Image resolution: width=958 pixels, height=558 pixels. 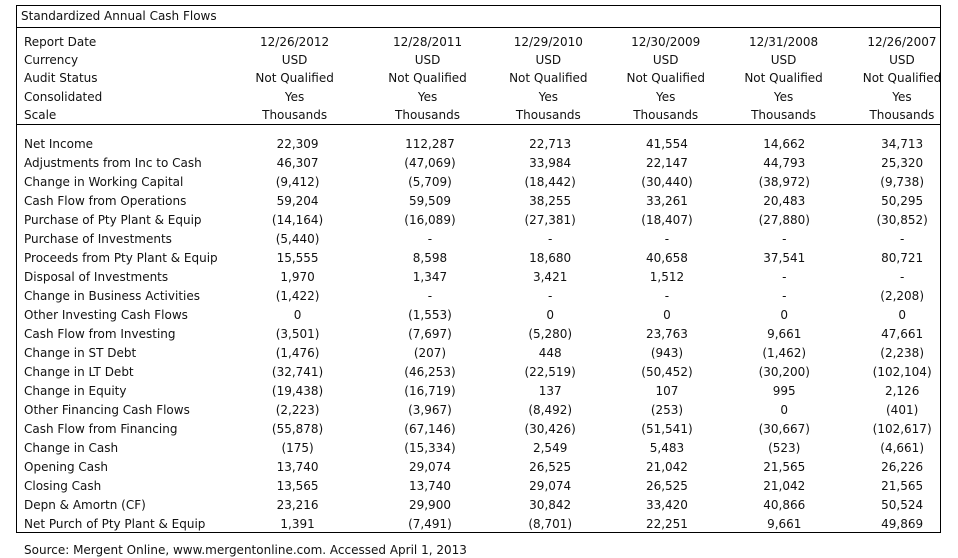 What do you see at coordinates (297, 162) in the screenshot?
I see `cell-value: 46,307` at bounding box center [297, 162].